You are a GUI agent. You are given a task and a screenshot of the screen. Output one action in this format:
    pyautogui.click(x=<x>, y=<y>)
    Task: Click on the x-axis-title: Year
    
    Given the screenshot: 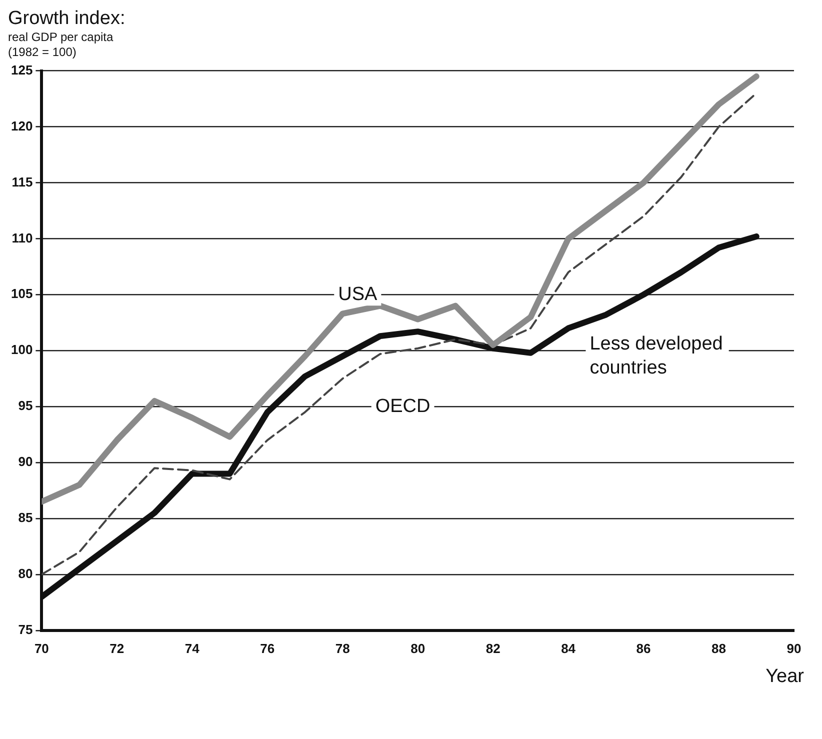 What is the action you would take?
    pyautogui.click(x=784, y=677)
    